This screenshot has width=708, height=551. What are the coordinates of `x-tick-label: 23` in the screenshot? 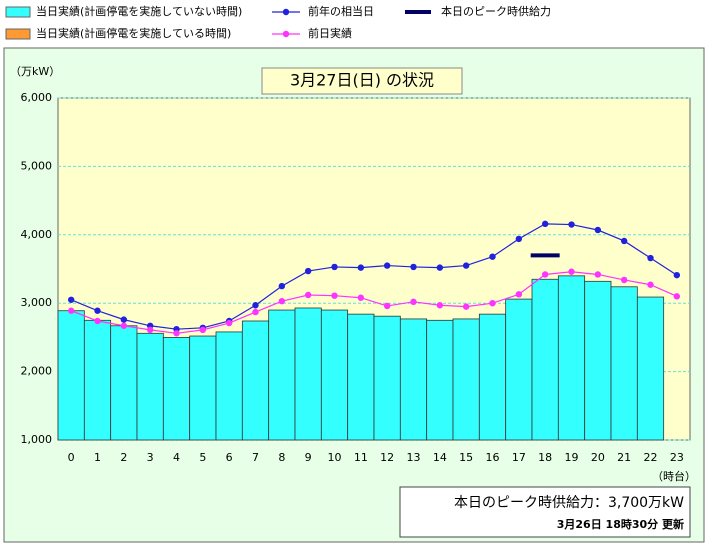 It's located at (677, 457).